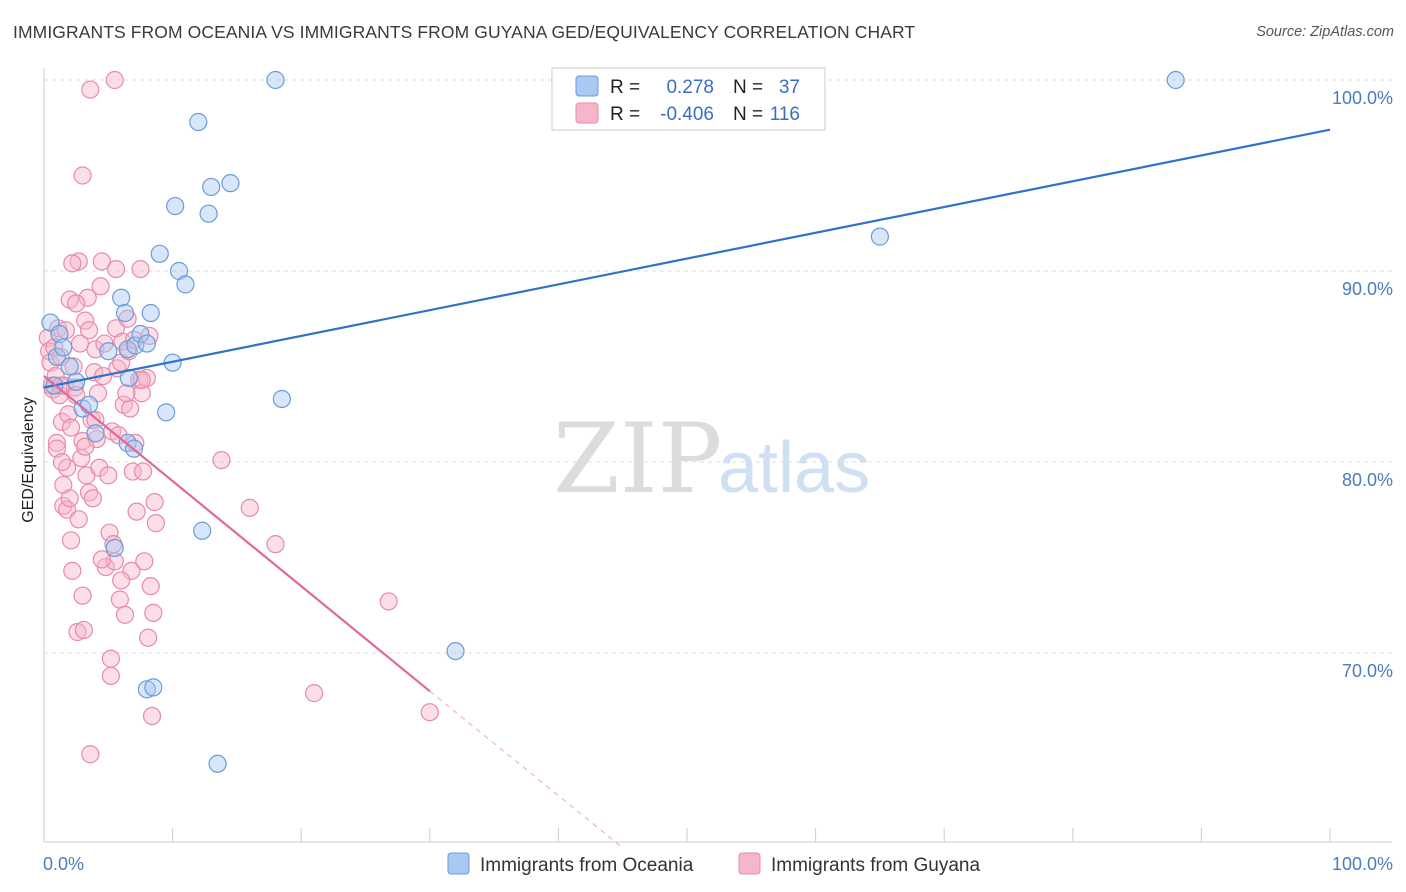 Image resolution: width=1406 pixels, height=892 pixels. I want to click on y-tick-label-90: 90.0%, so click(1367, 289).